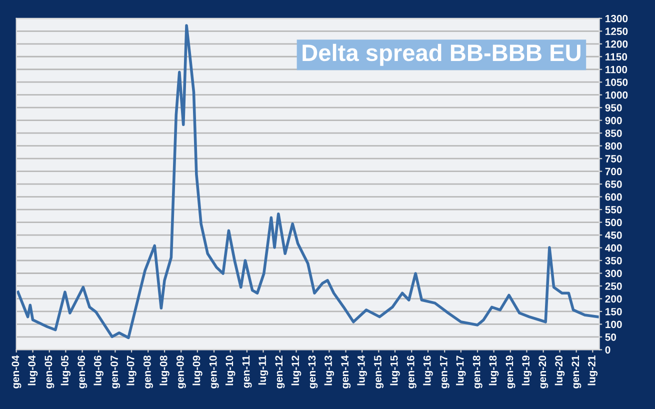 Image resolution: width=655 pixels, height=409 pixels. I want to click on x-tick-label: lug-18, so click(493, 371).